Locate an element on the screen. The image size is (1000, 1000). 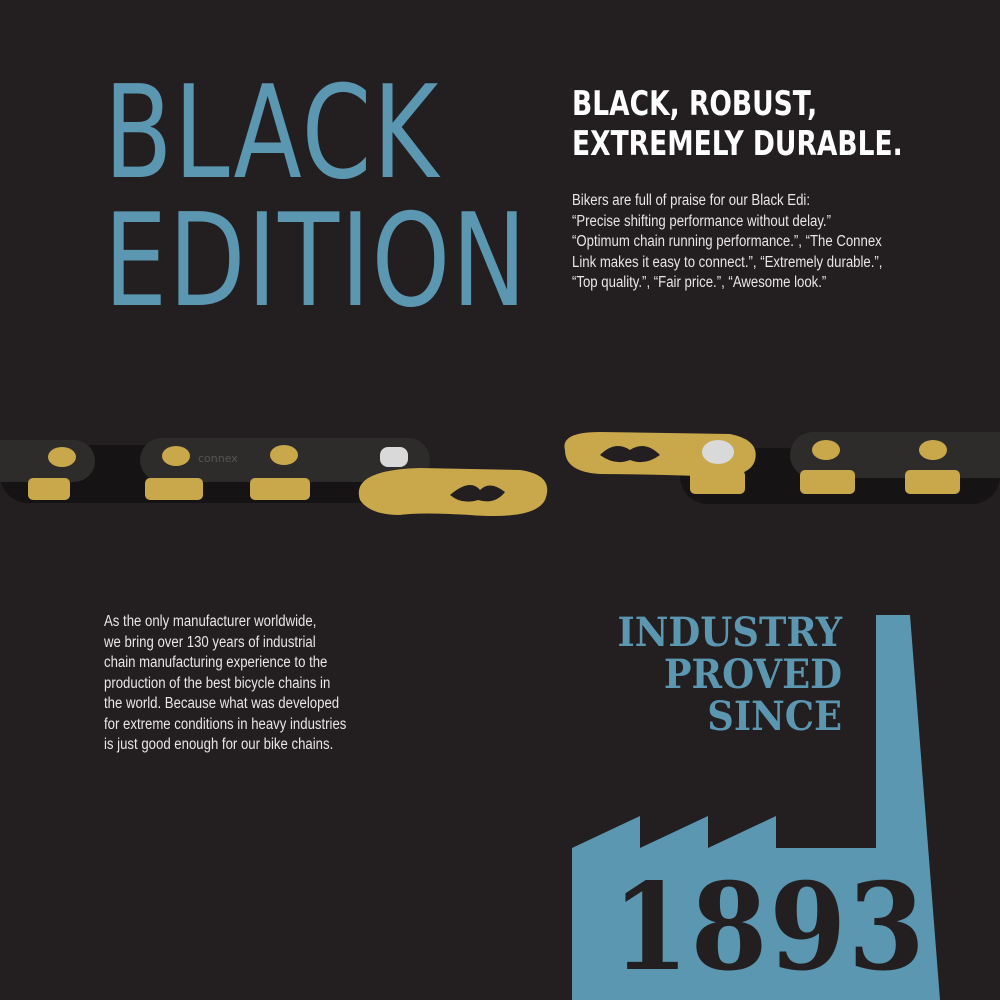
history-line: is just good enough for our bike chains. is located at coordinates (219, 744).